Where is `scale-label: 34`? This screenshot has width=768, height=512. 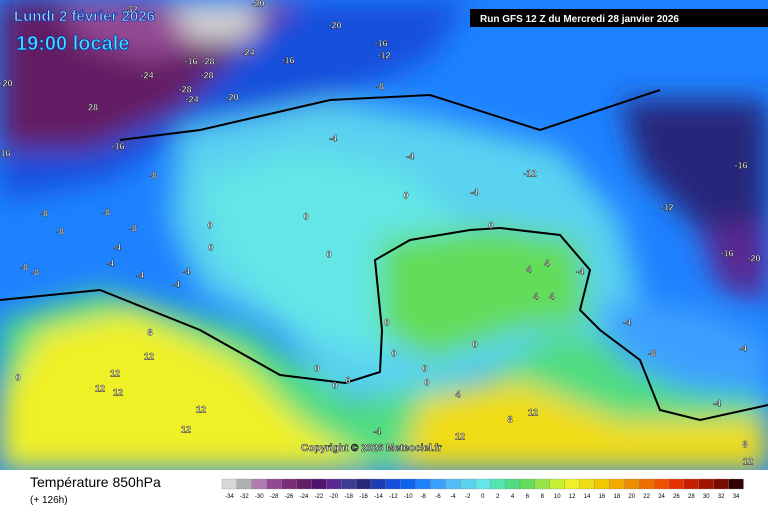
scale-label: 34 is located at coordinates (736, 497).